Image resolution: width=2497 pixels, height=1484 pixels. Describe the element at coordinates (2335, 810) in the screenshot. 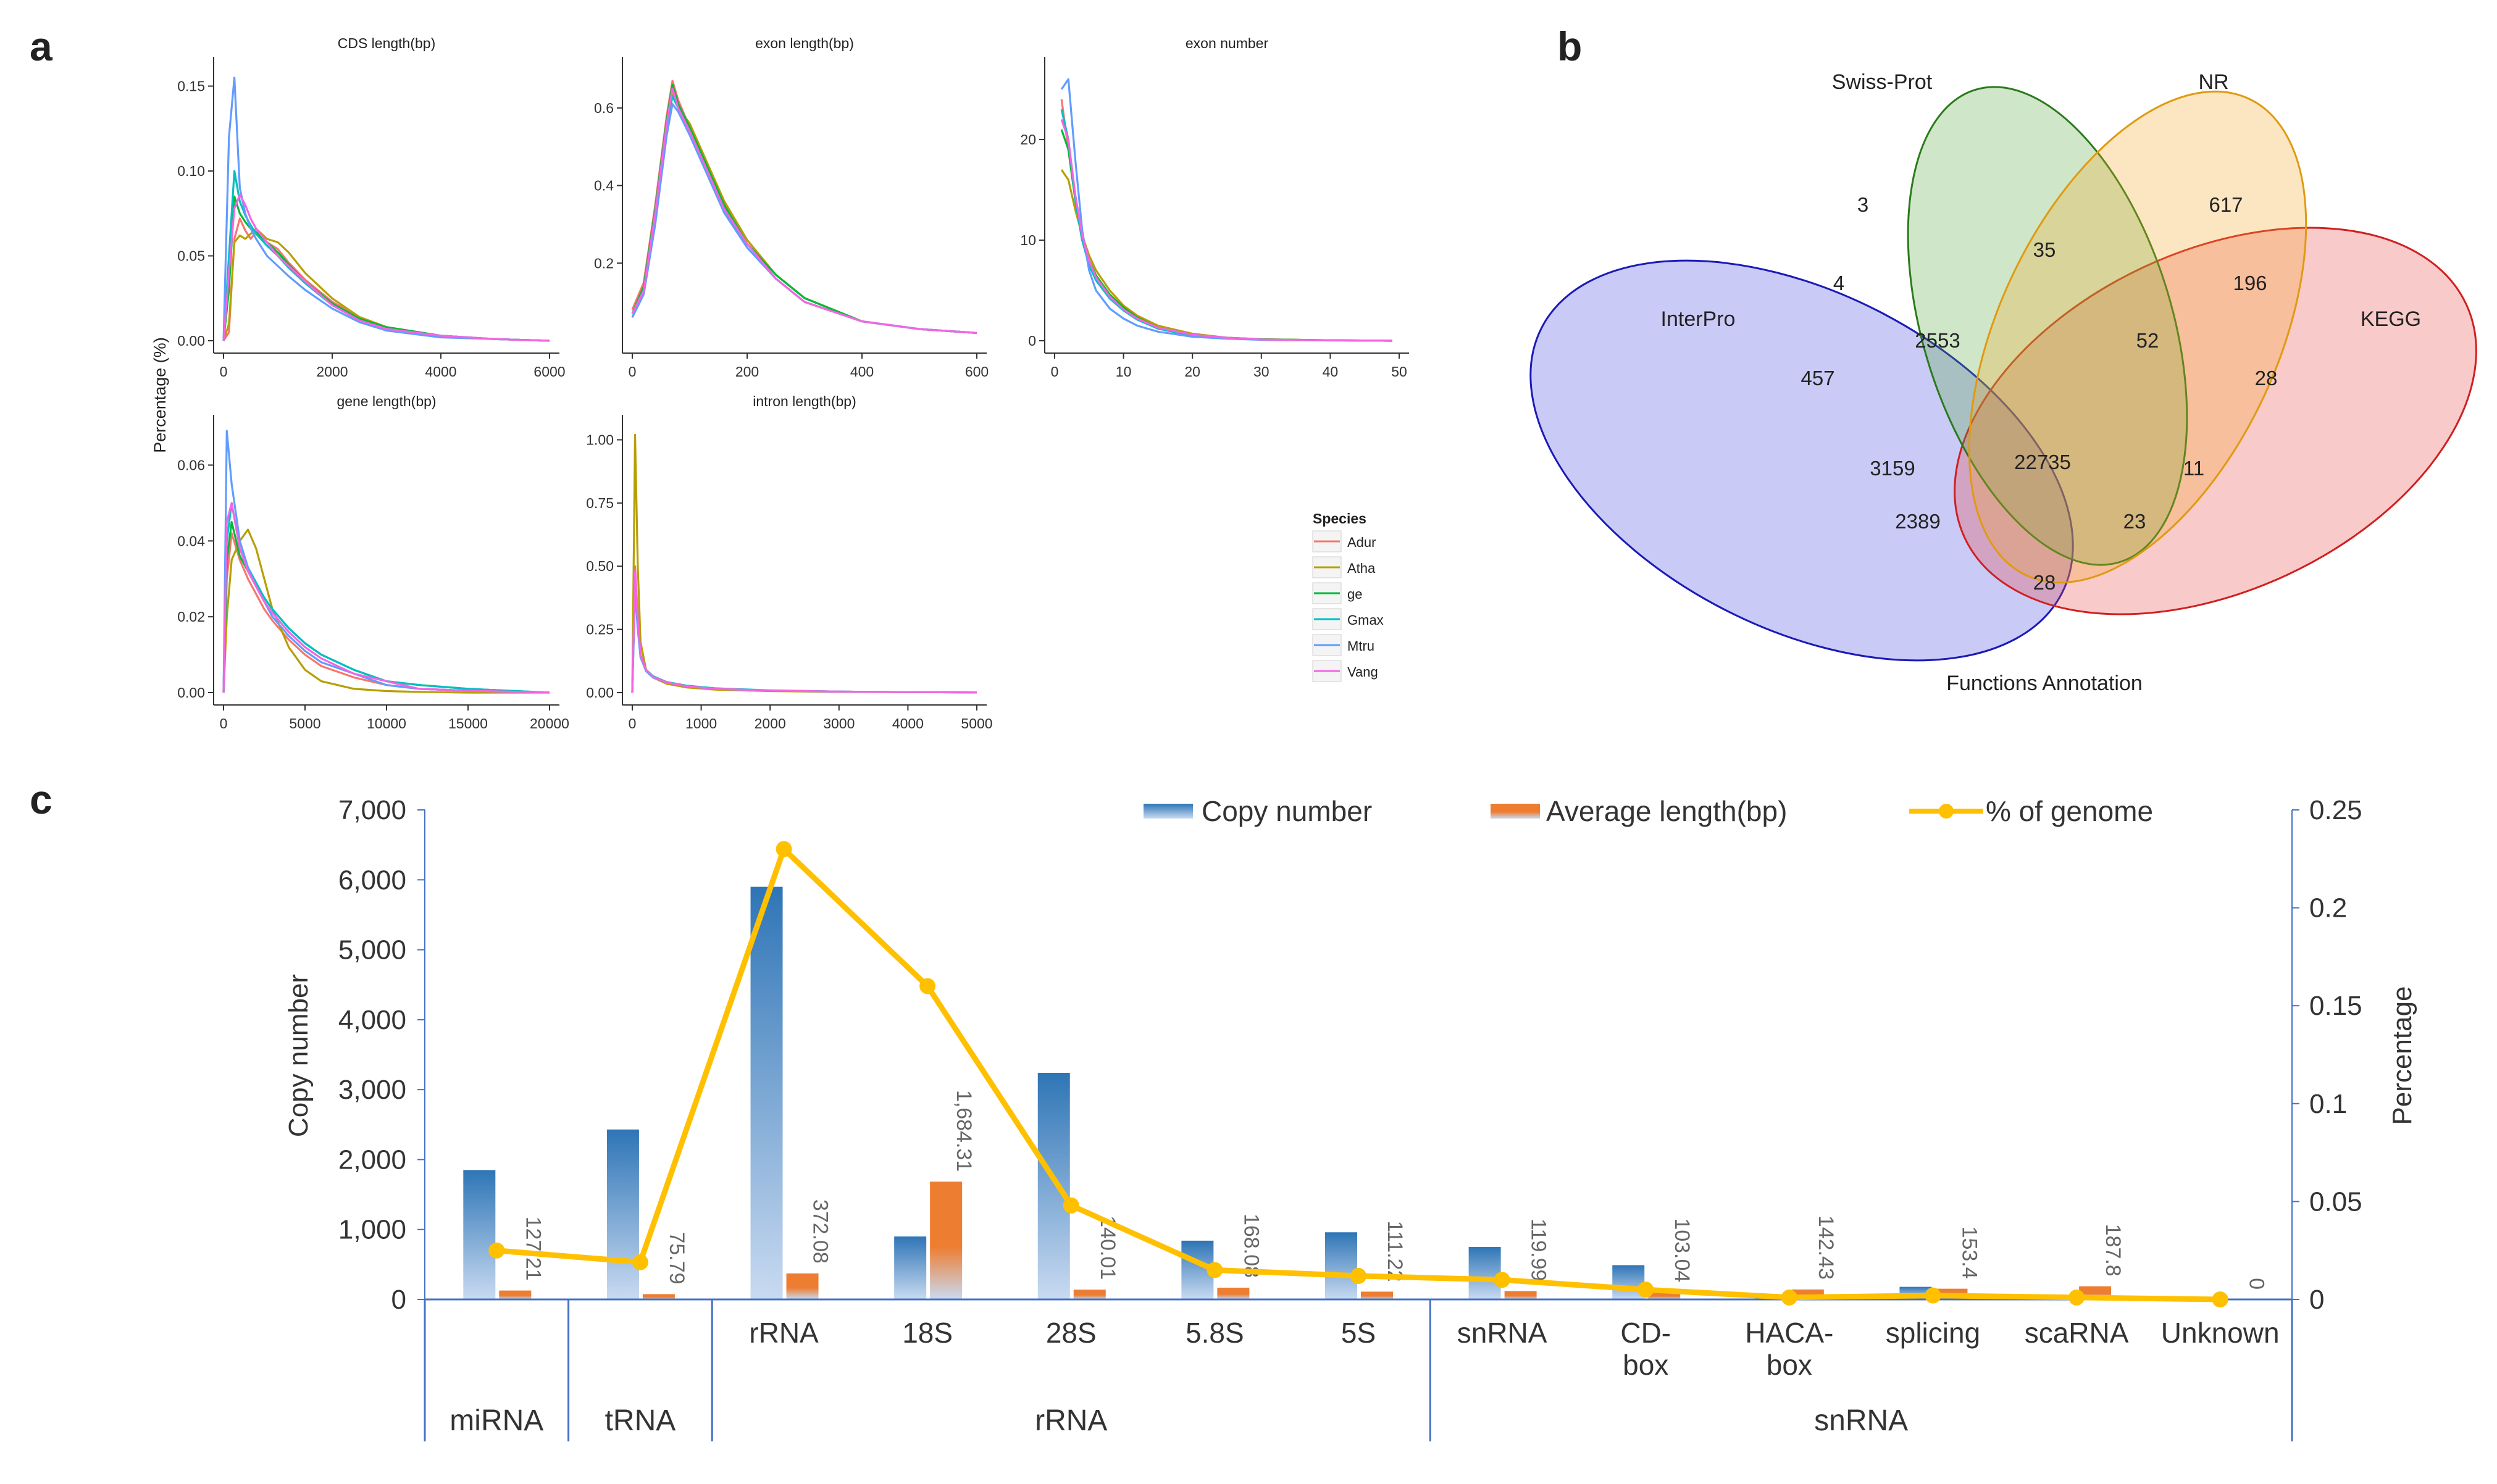

I see `right-y-tick-label: 0.25` at that location.